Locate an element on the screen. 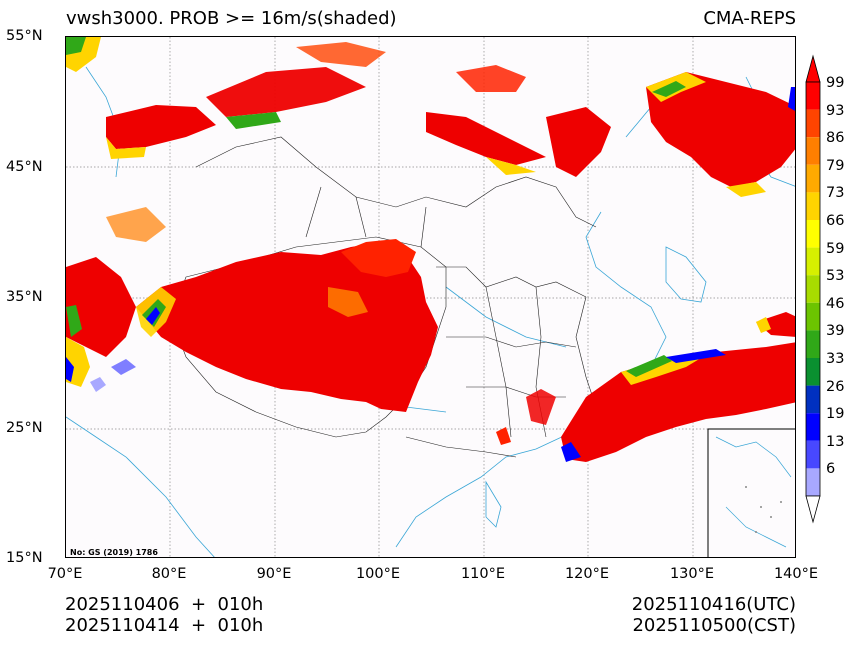 The image size is (860, 647). lat-label-55: 55°N is located at coordinates (24, 36).